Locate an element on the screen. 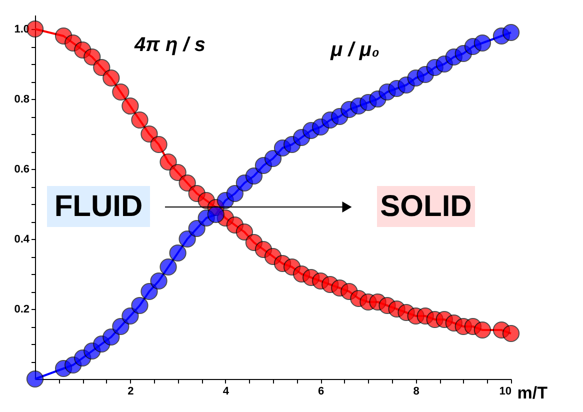 This screenshot has width=583, height=412. series-label: μ / μ₀ is located at coordinates (355, 50).